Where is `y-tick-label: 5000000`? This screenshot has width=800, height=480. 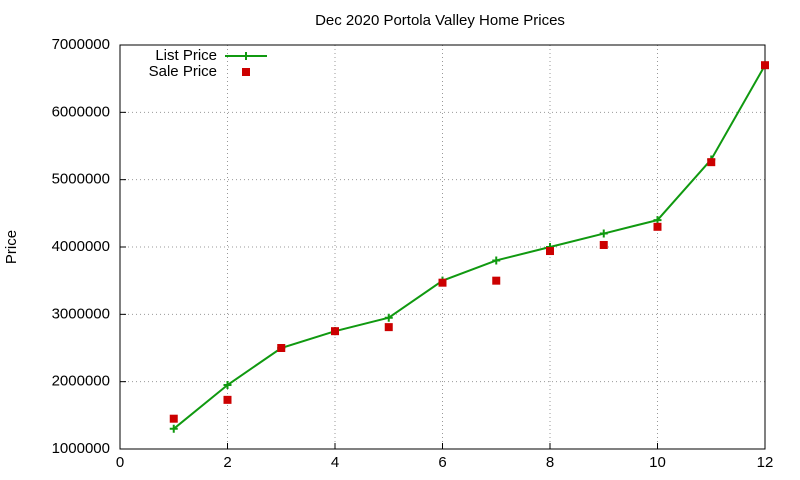 y-tick-label: 5000000 is located at coordinates (81, 179).